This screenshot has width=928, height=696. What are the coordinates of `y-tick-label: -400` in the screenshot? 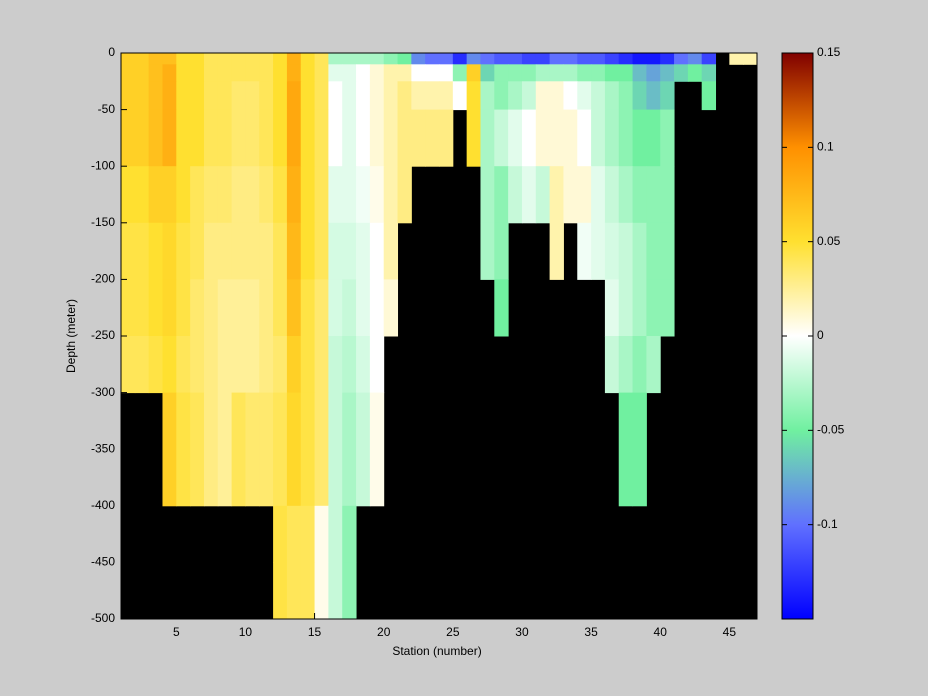 It's located at (103, 505).